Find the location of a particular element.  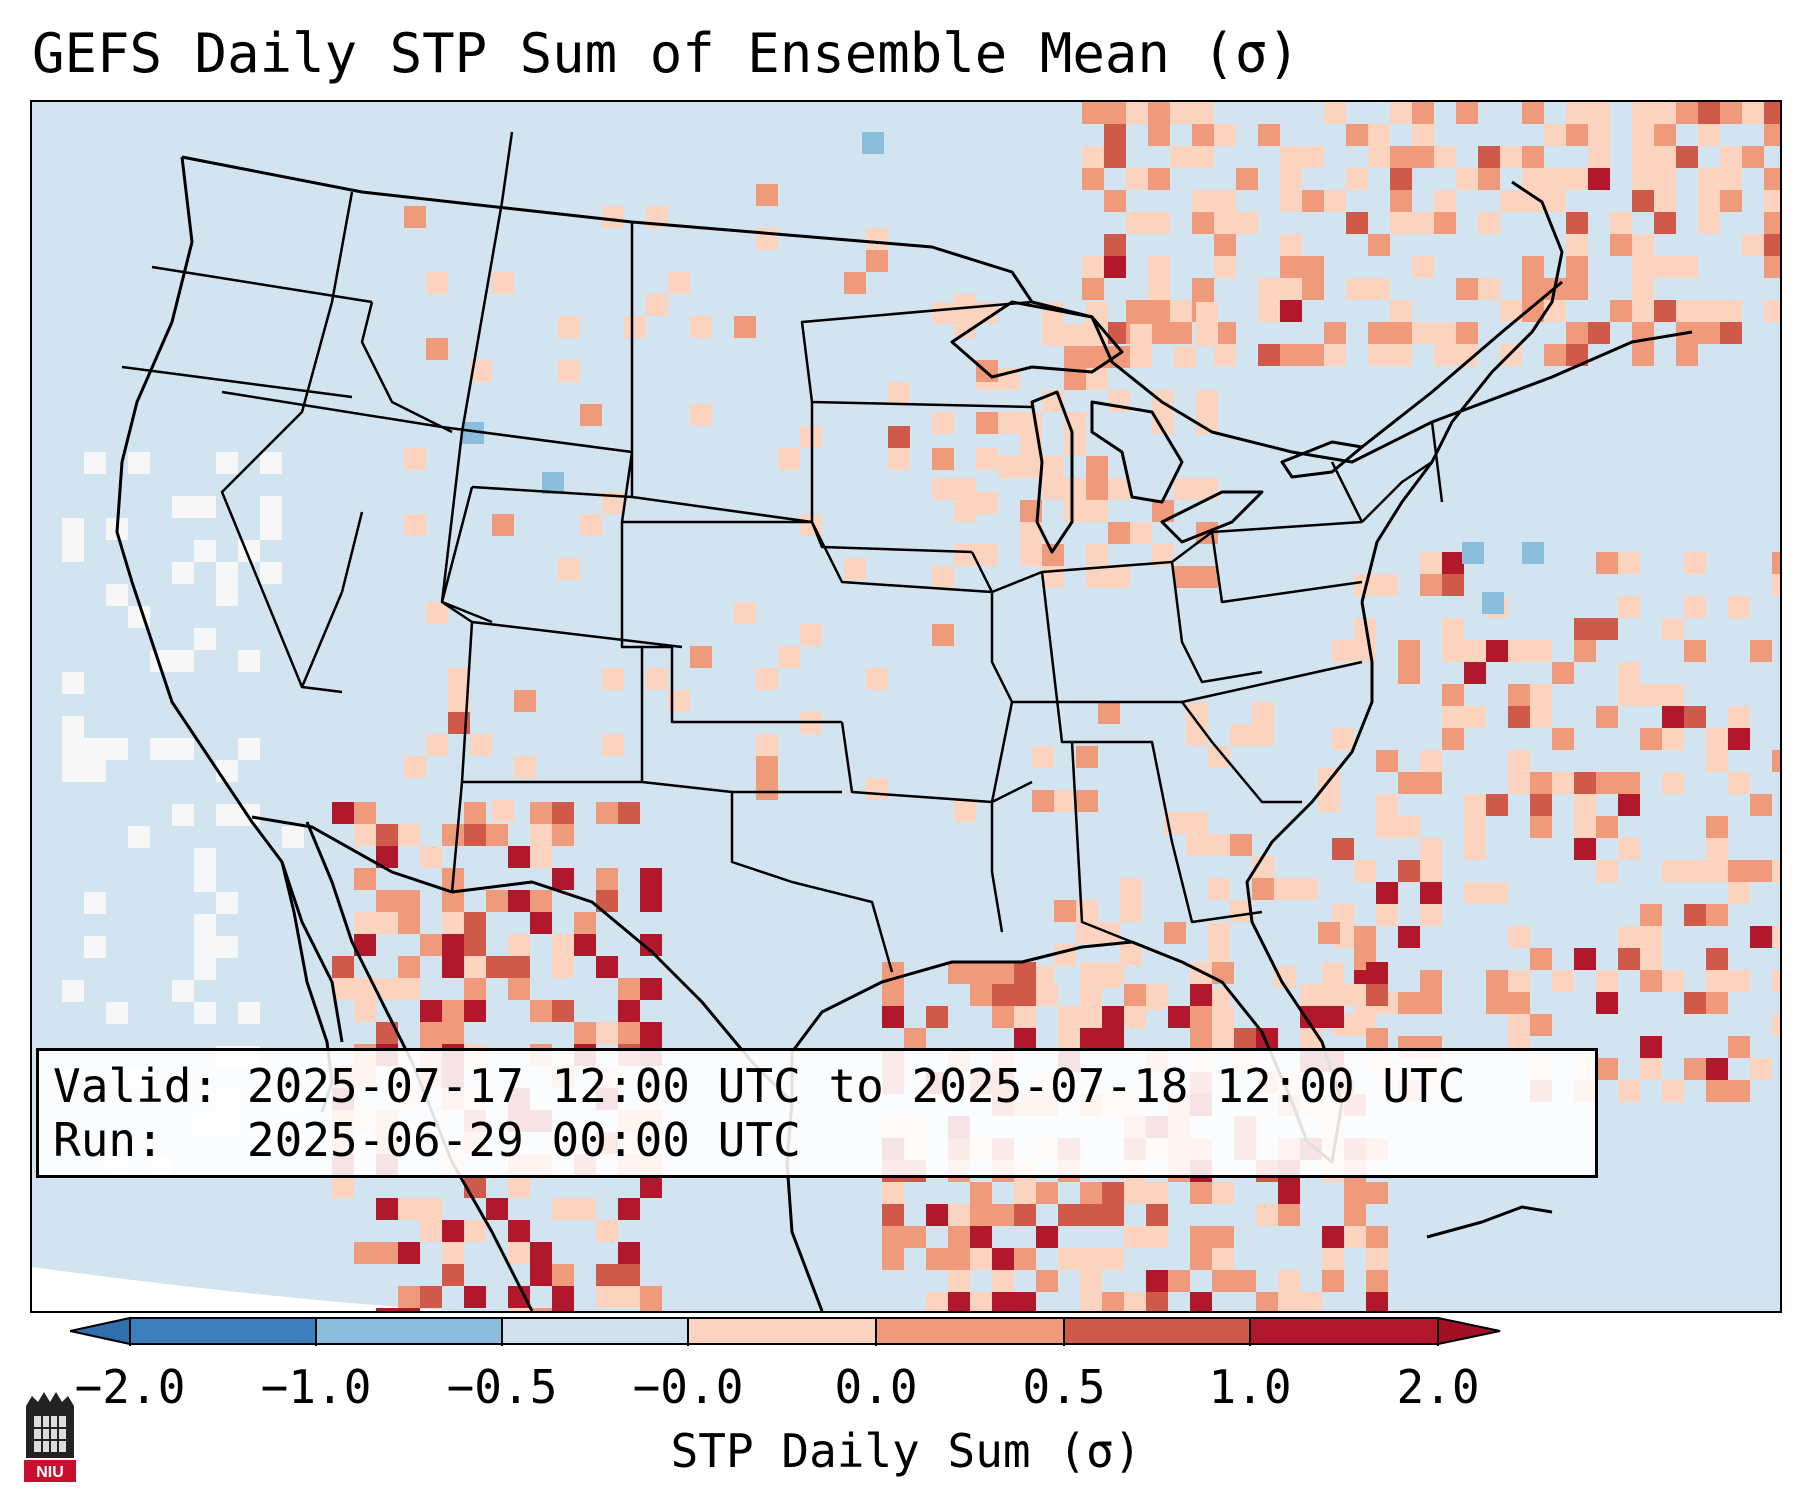

lake-huron is located at coordinates (1137, 452).